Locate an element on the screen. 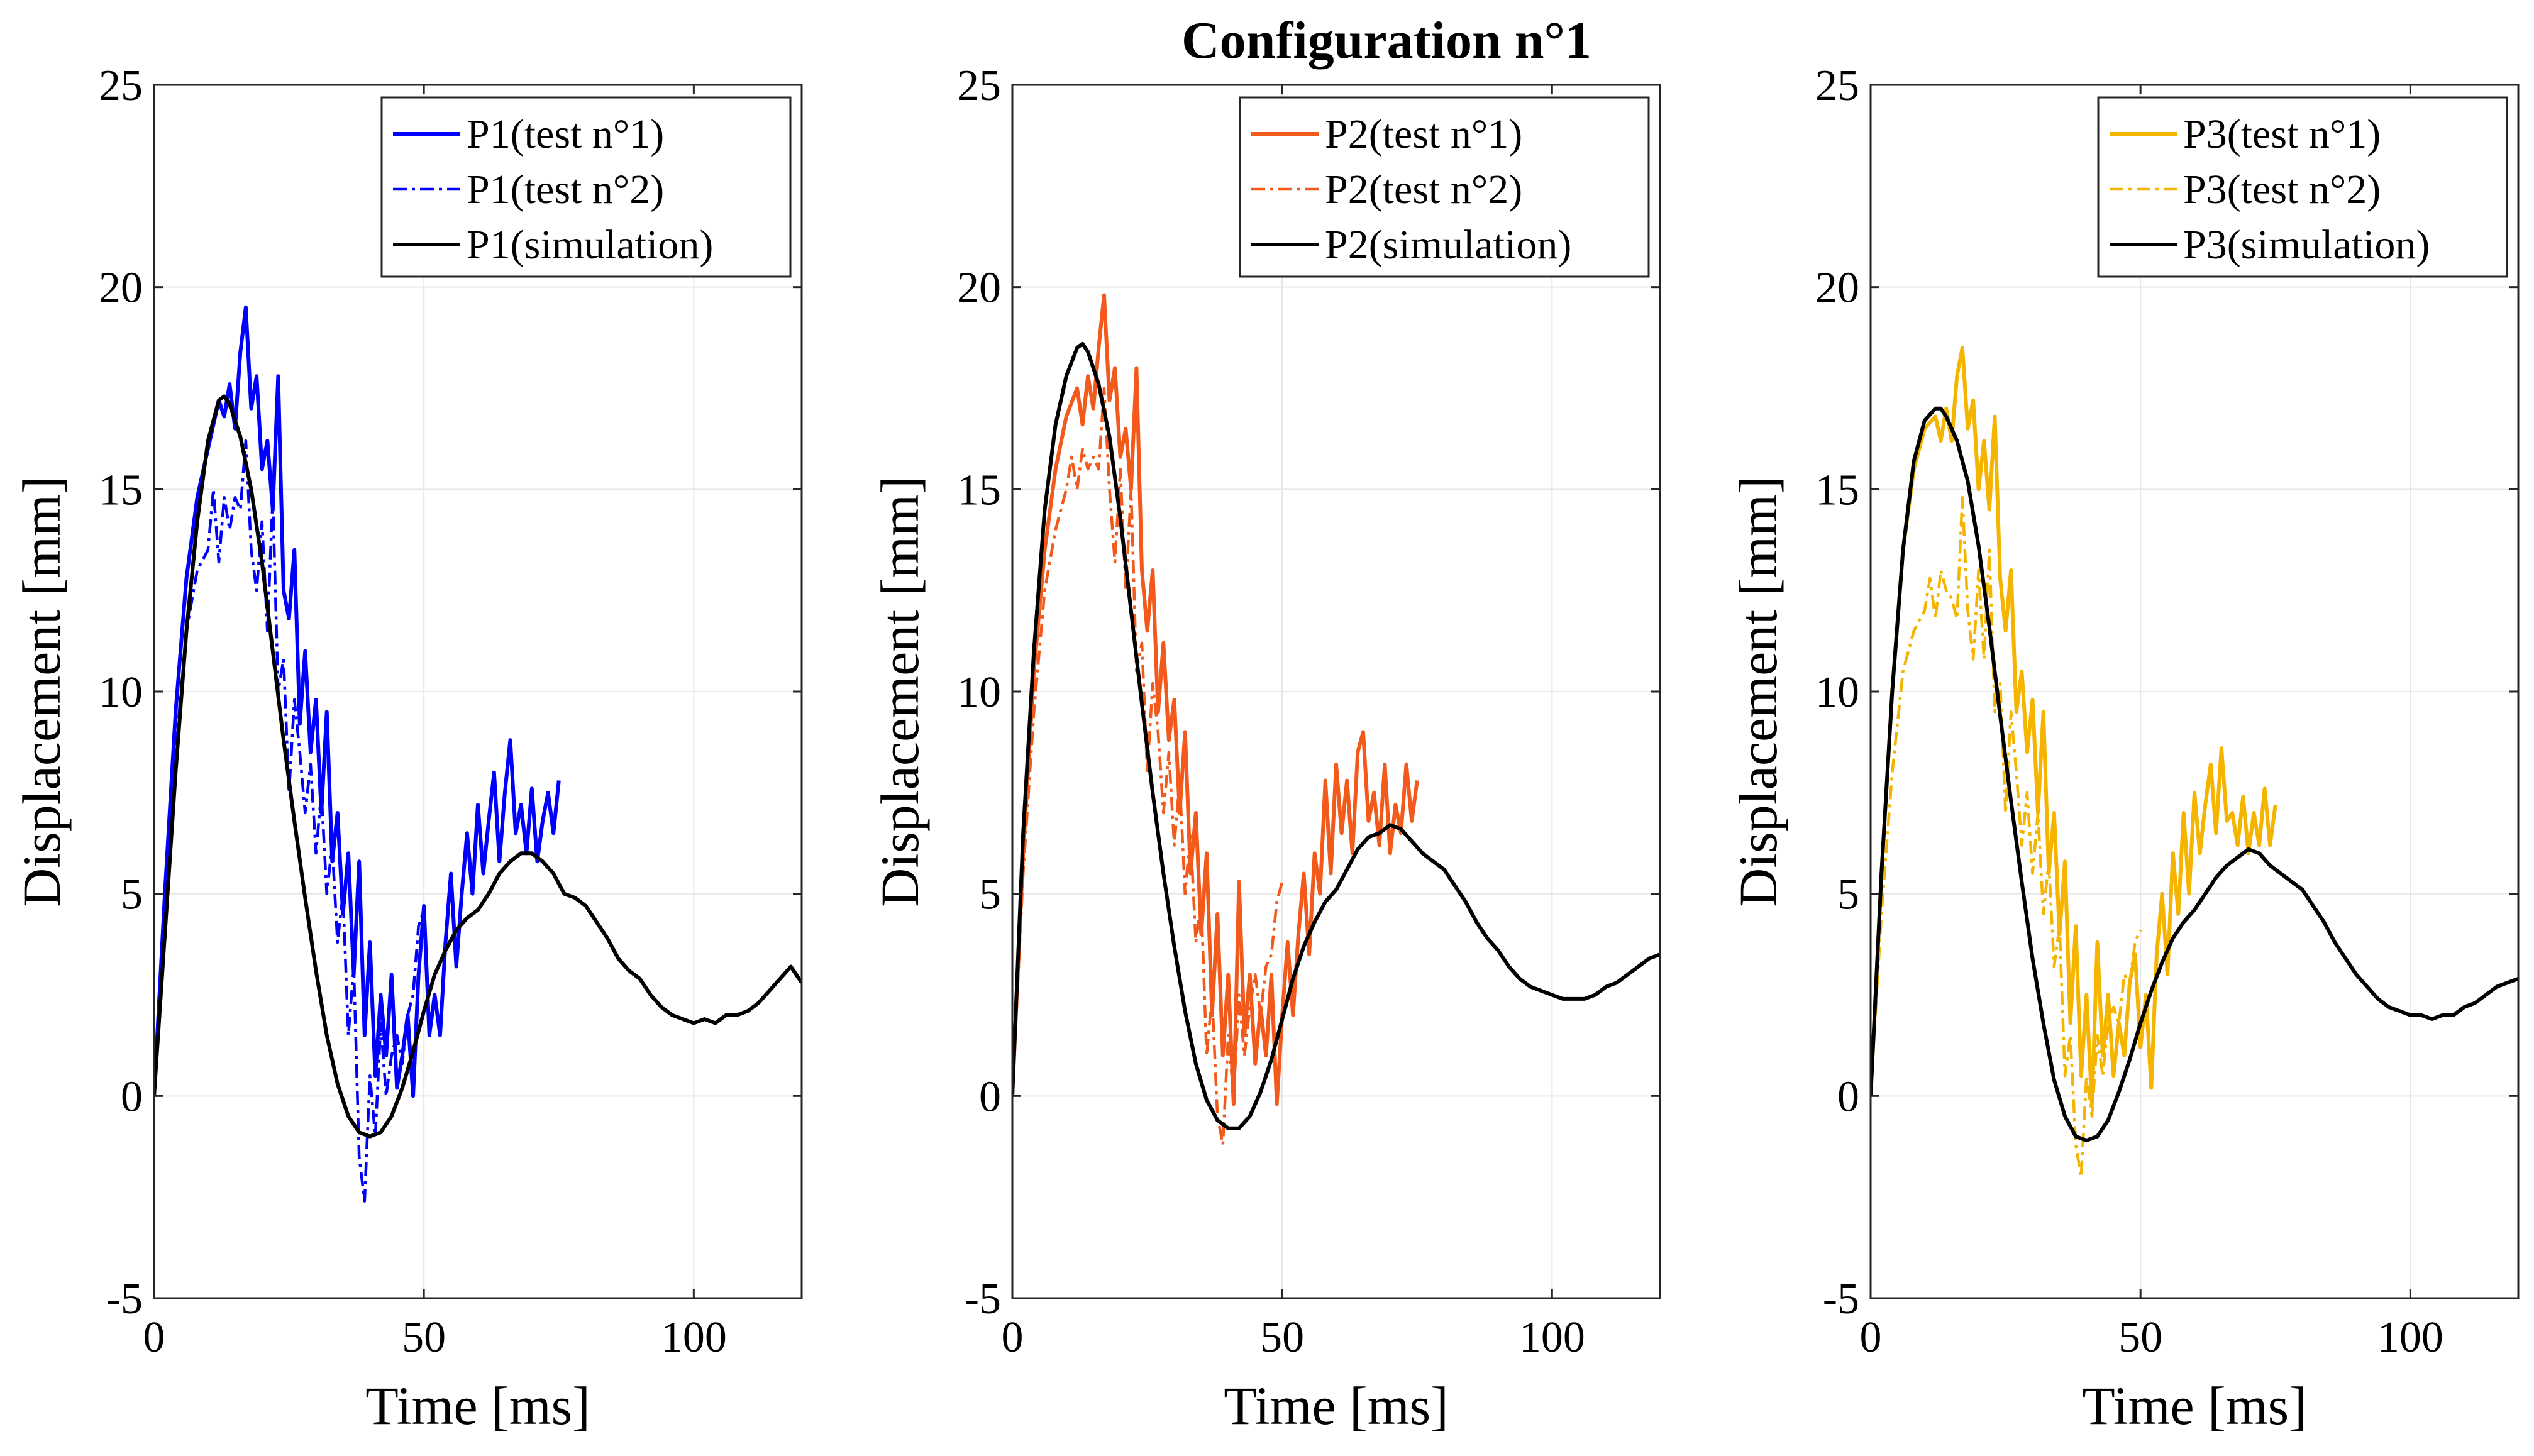  chart-3-y-tick-label: -5 is located at coordinates (1841, 1299).